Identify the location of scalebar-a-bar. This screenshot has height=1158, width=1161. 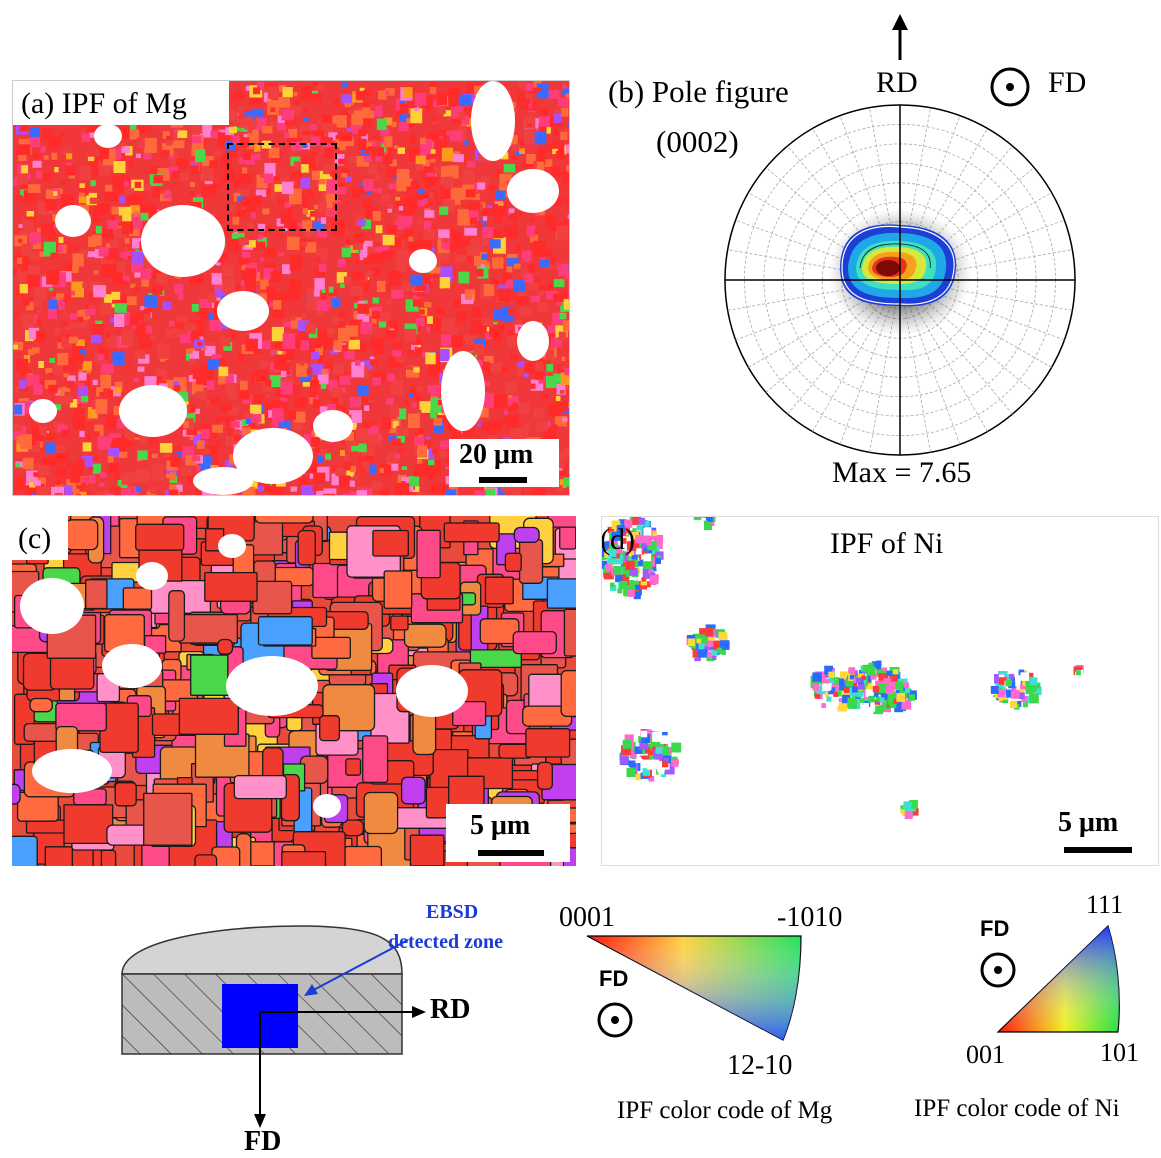
(503, 480).